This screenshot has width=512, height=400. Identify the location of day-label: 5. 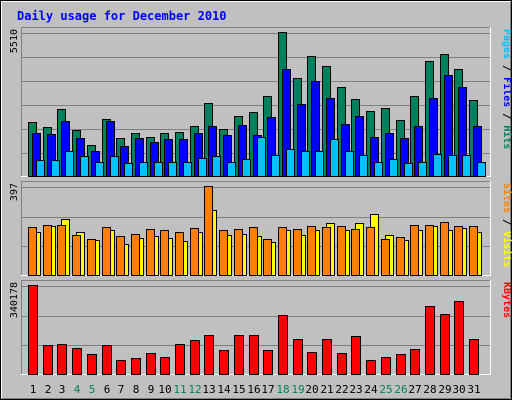
(92, 389).